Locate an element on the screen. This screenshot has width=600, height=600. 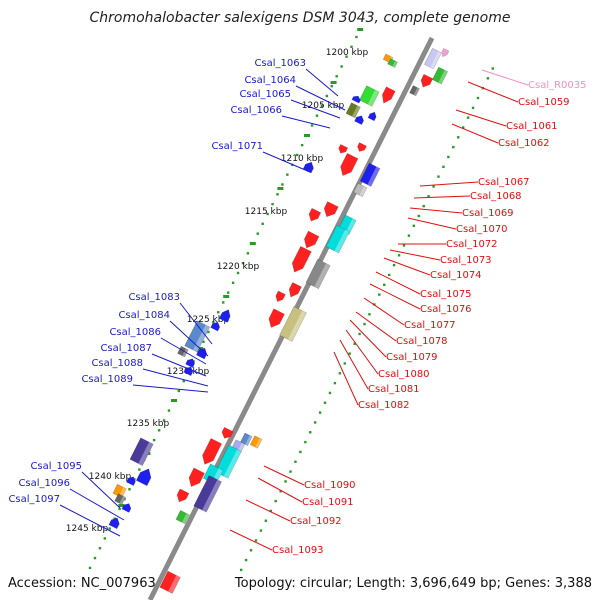
gene-label: Csal_1079 is located at coordinates (412, 357).